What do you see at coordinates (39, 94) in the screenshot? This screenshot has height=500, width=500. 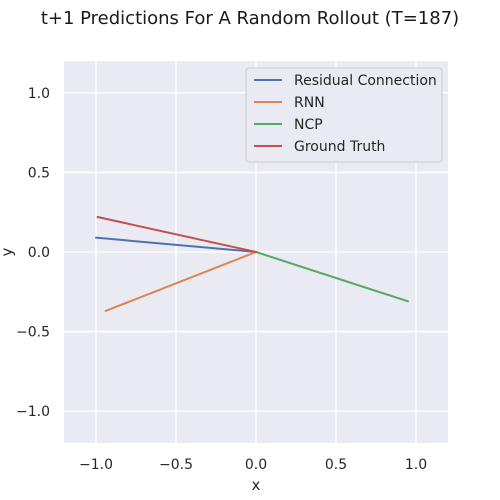 I see `y-tick-label: 1.0` at bounding box center [39, 94].